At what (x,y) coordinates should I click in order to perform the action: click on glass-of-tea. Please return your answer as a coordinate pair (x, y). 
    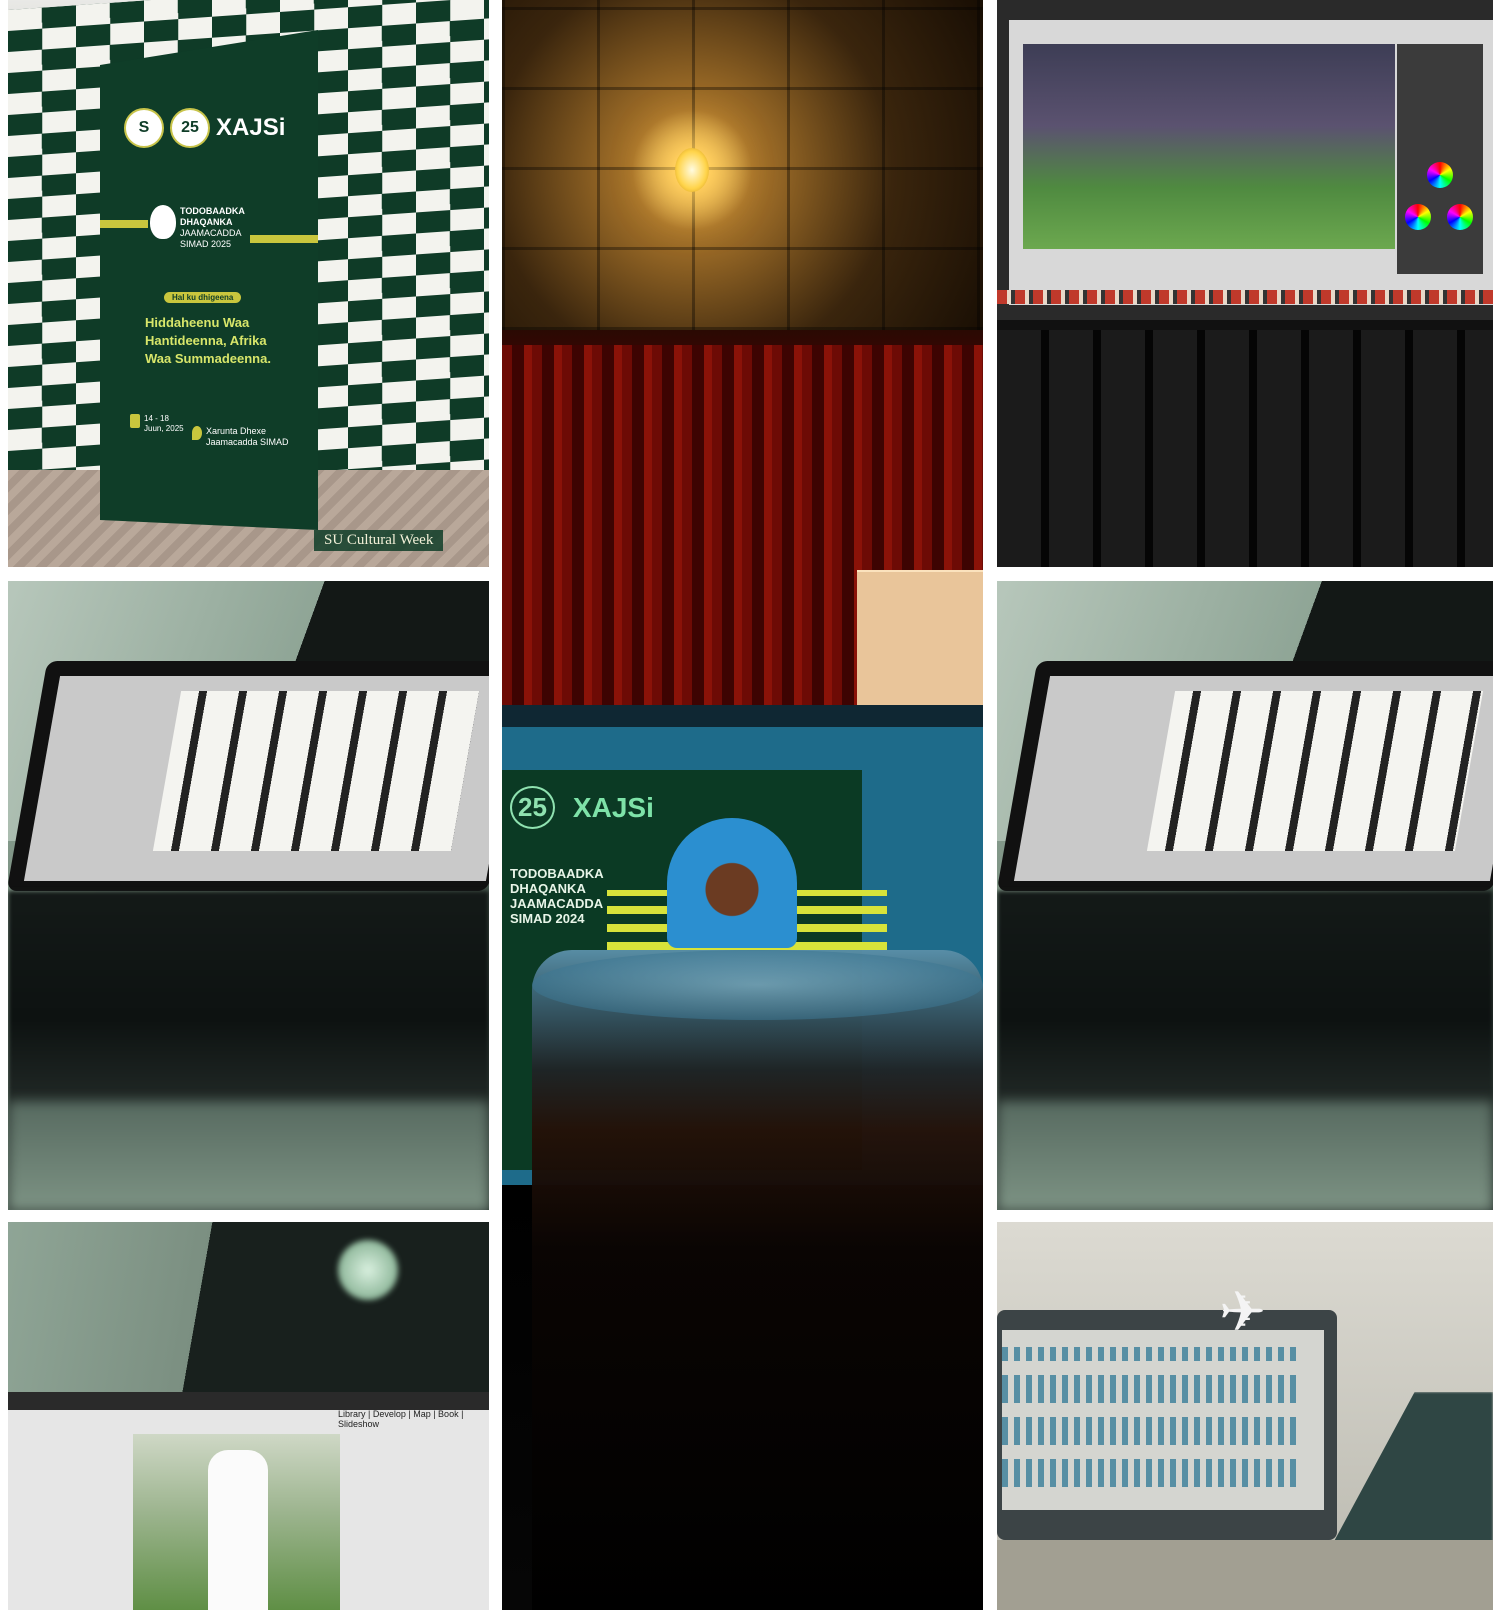
    Looking at the image, I should click on (757, 1280).